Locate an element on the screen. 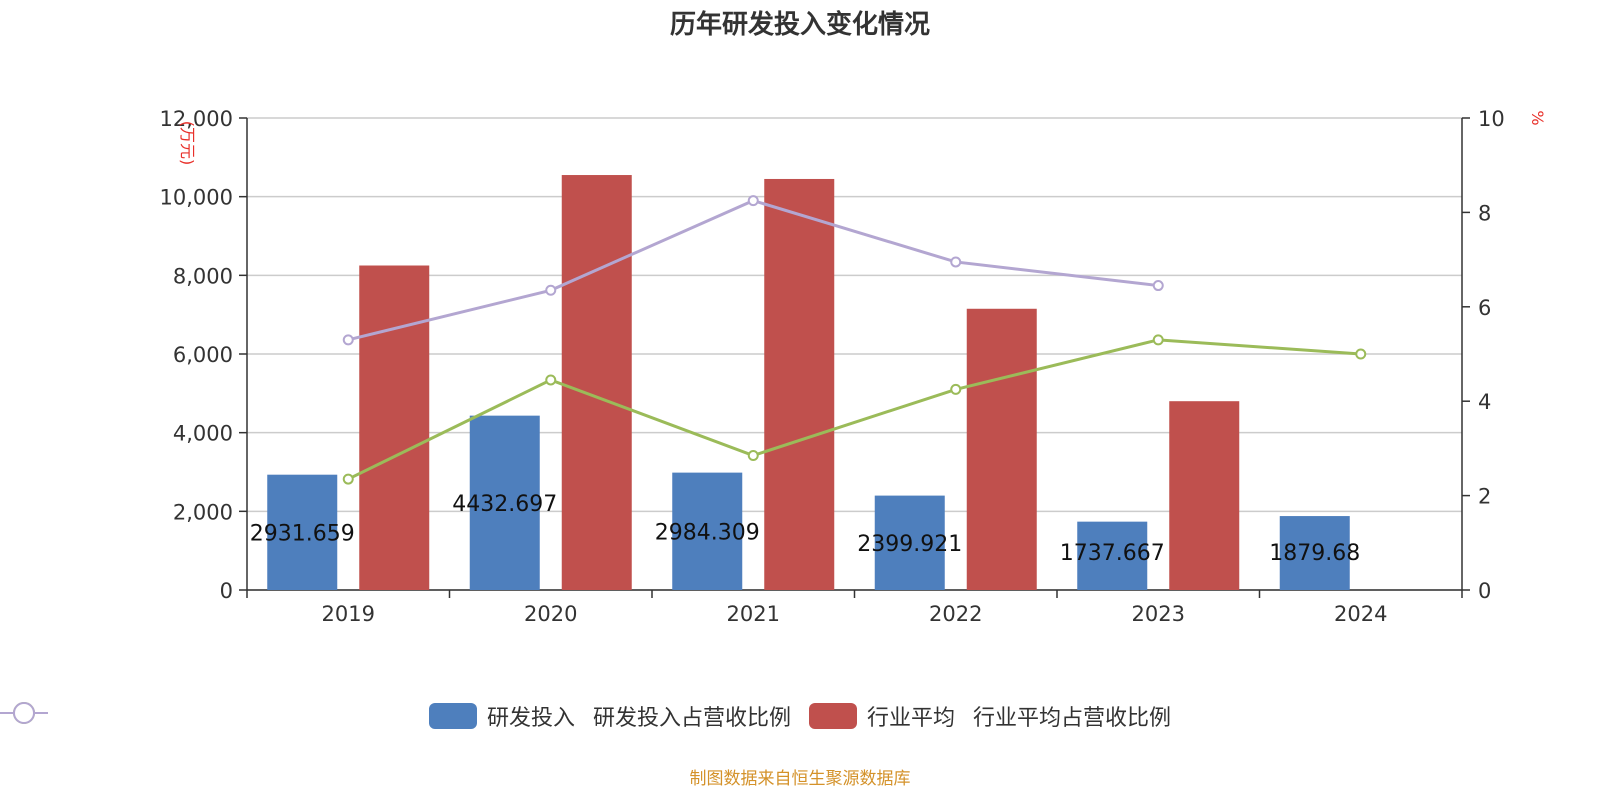 This screenshot has width=1600, height=800. left-tick-label: 2,000 is located at coordinates (203, 512).